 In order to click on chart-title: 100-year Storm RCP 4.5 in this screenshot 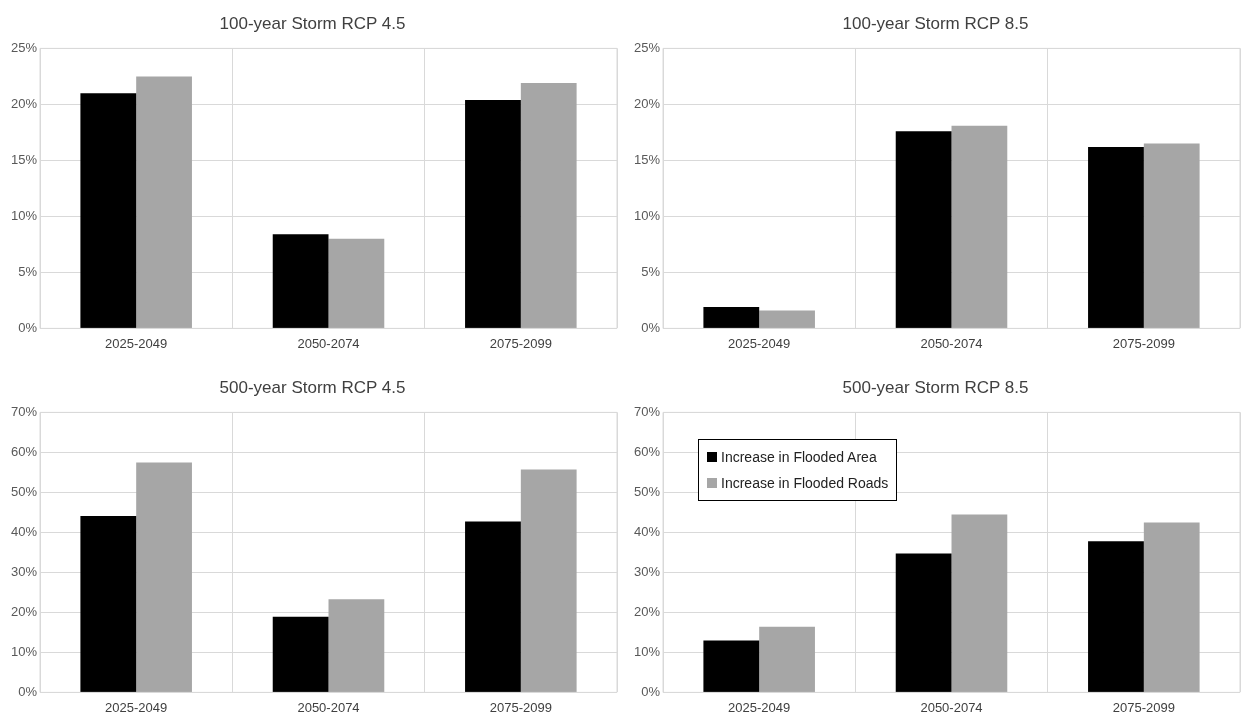, I will do `click(312, 23)`.